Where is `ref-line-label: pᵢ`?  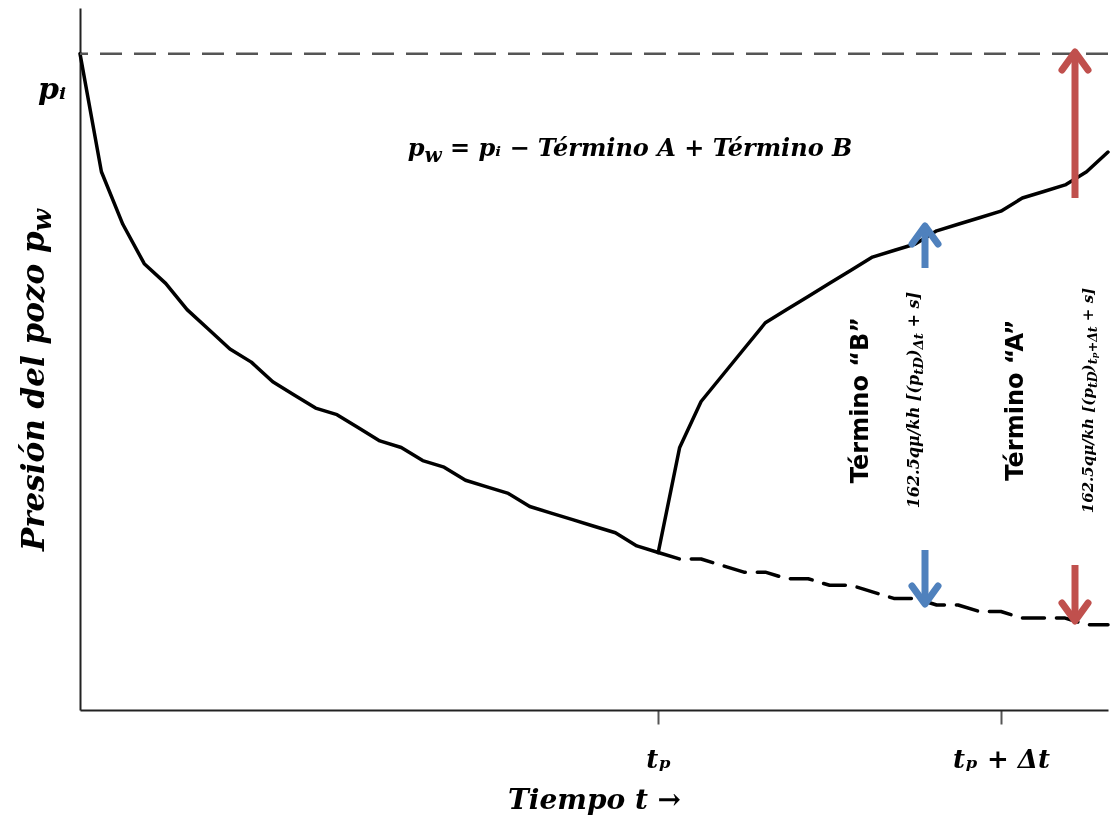
ref-line-label: pᵢ is located at coordinates (52, 88).